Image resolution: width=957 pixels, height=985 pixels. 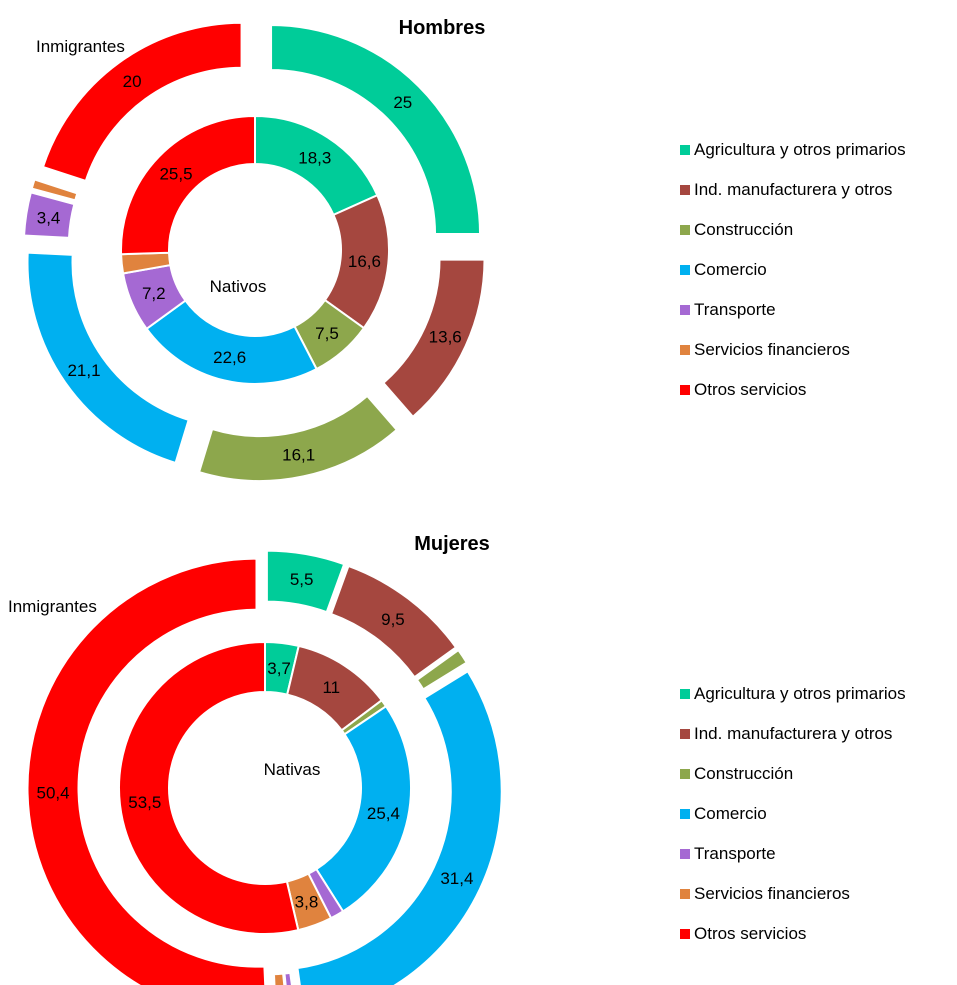 I want to click on slice-outer-comercio: 21,1, so click(x=108, y=358).